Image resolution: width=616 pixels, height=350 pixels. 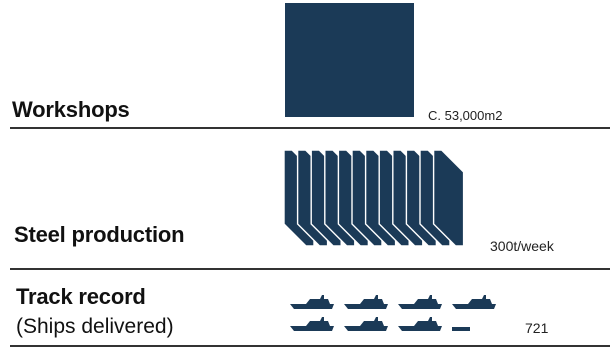 What do you see at coordinates (81, 296) in the screenshot?
I see `track-record-label: Track record` at bounding box center [81, 296].